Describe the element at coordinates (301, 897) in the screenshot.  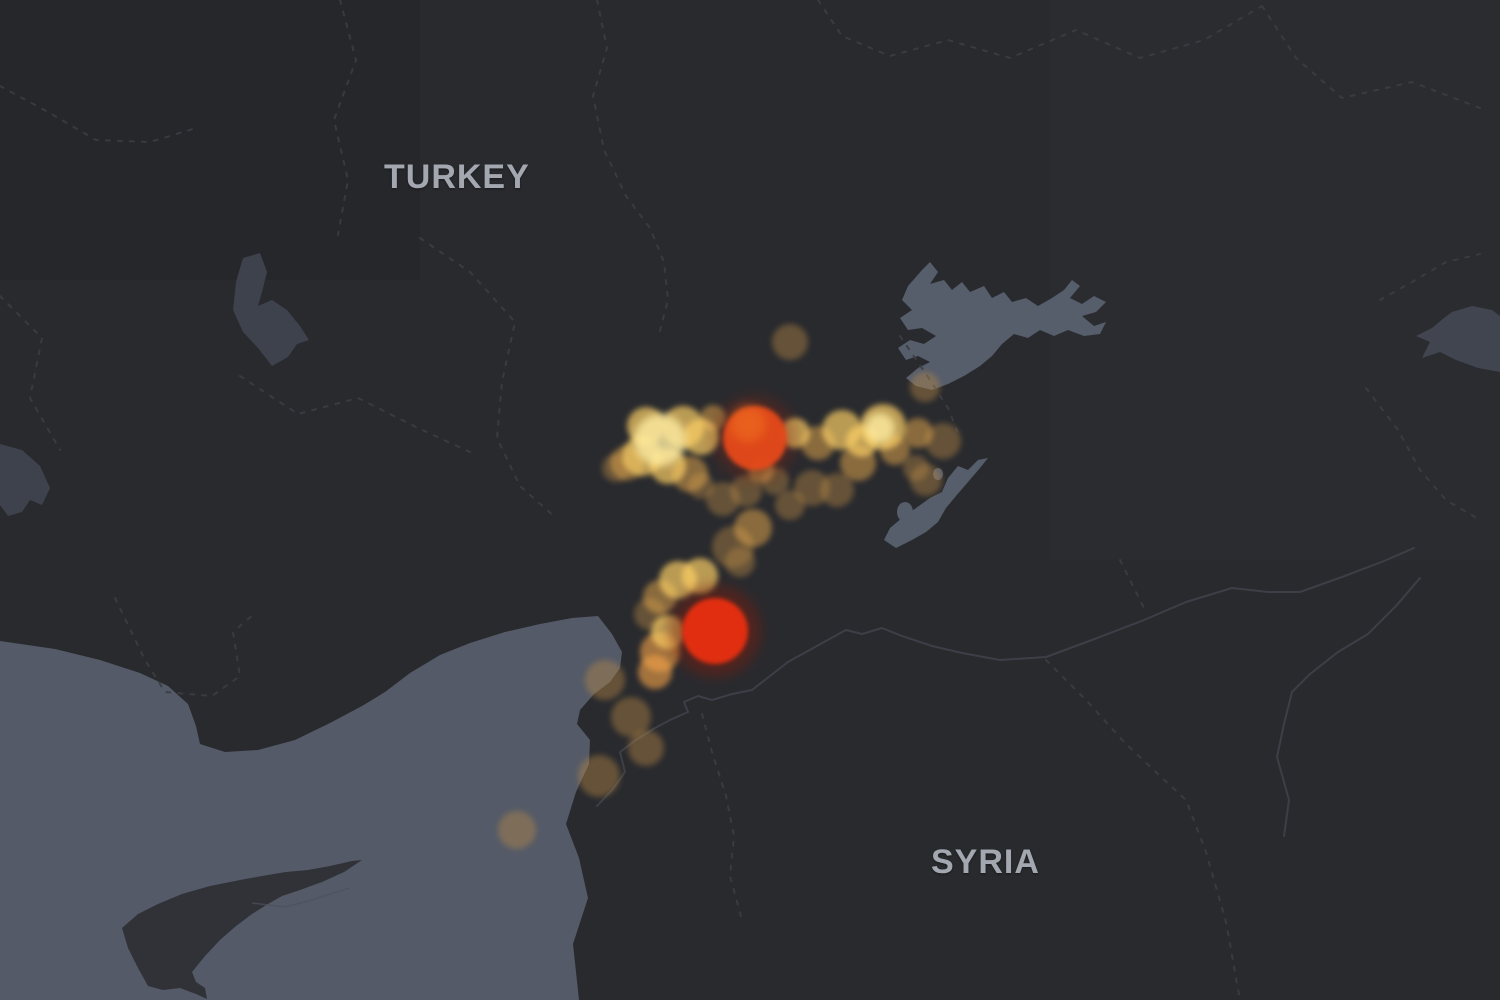
I see `island-cyprus-divider-line` at that location.